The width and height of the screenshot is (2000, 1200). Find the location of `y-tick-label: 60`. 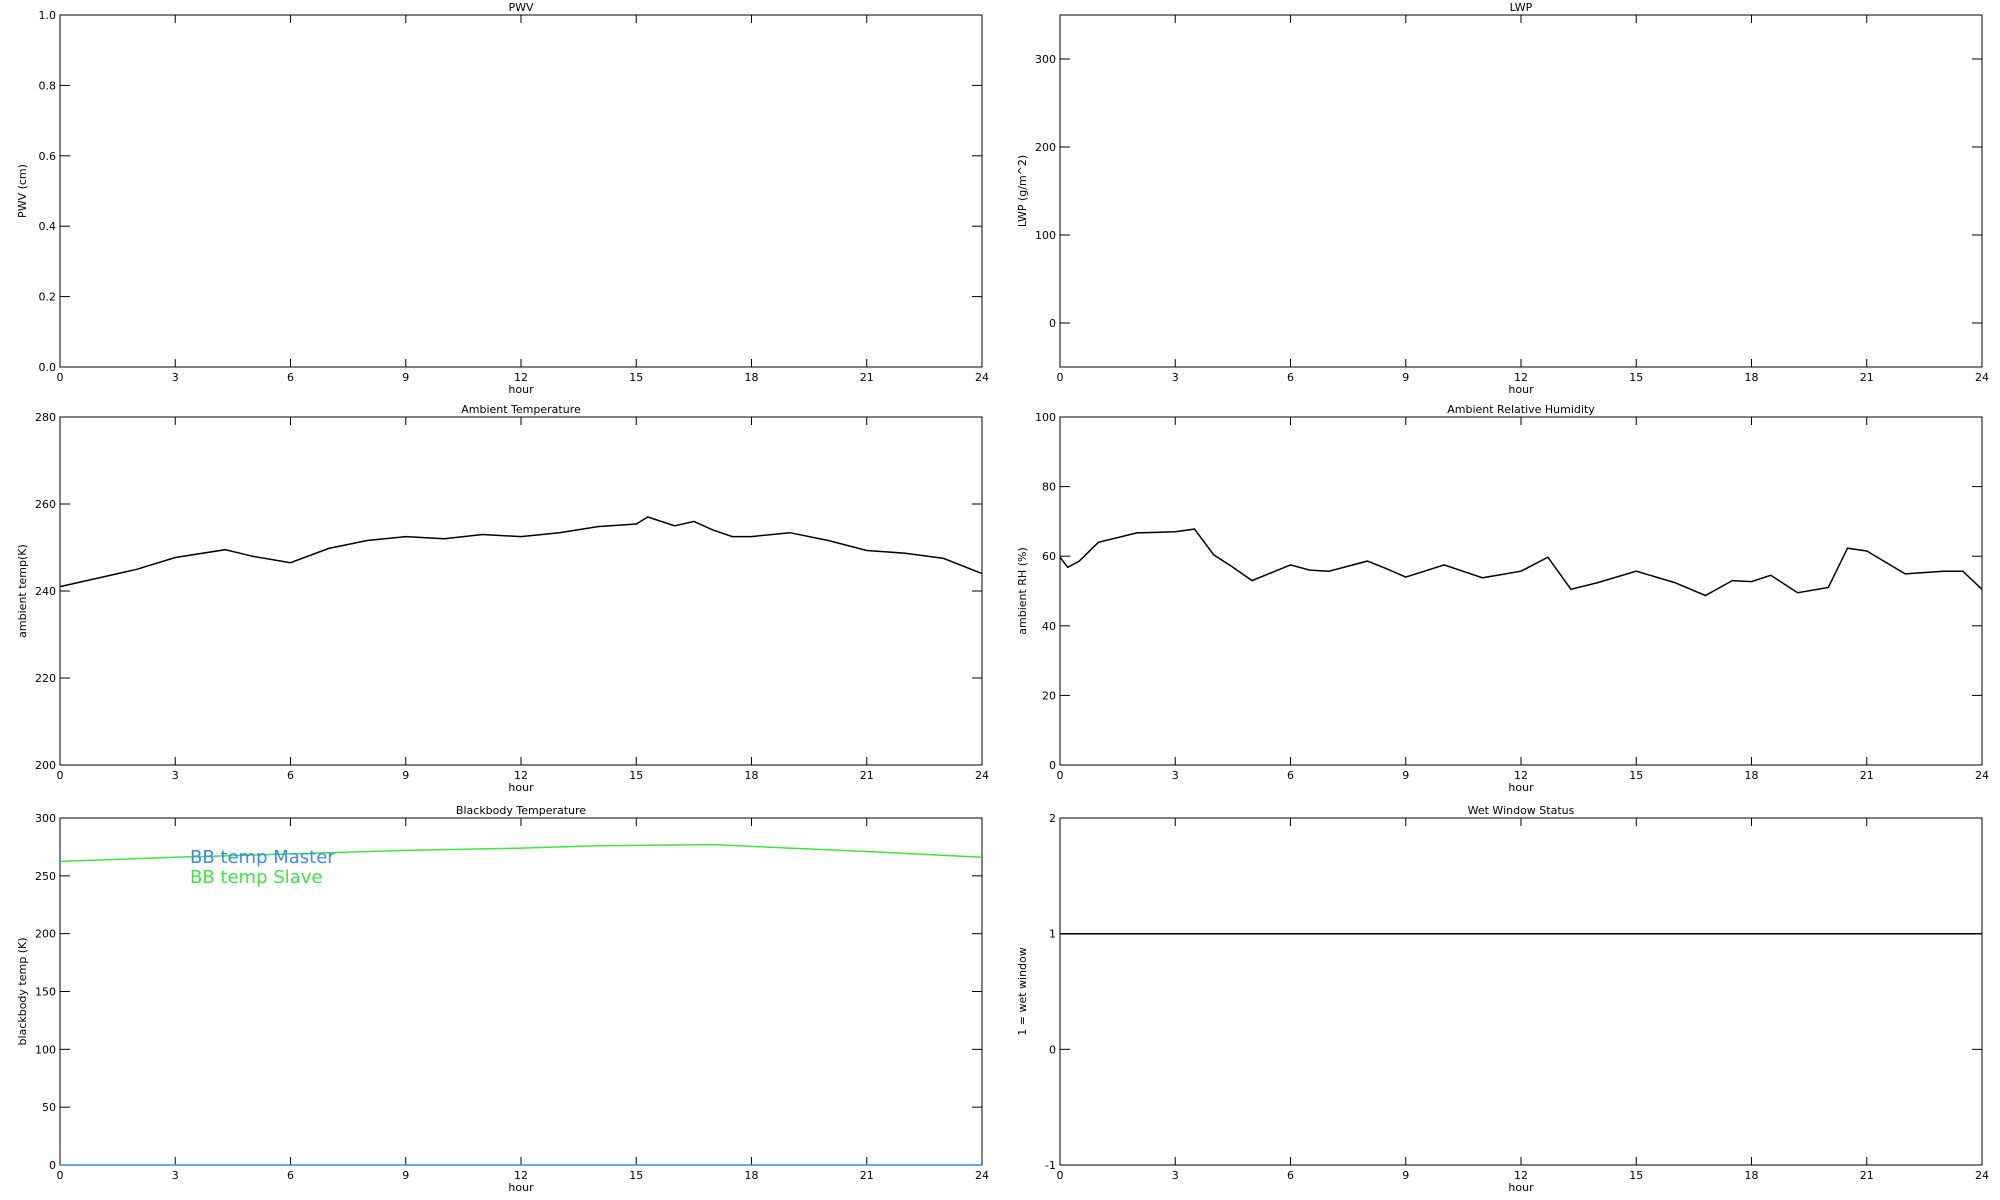

y-tick-label: 60 is located at coordinates (1049, 556).